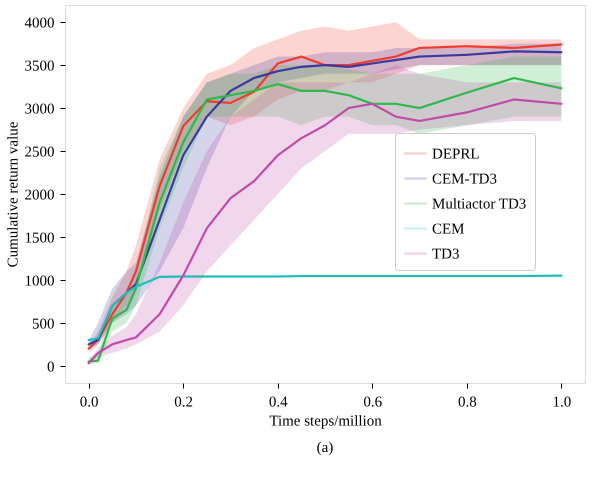 This screenshot has height=498, width=610. Describe the element at coordinates (479, 204) in the screenshot. I see `legend-label: Multiactor TD3` at that location.